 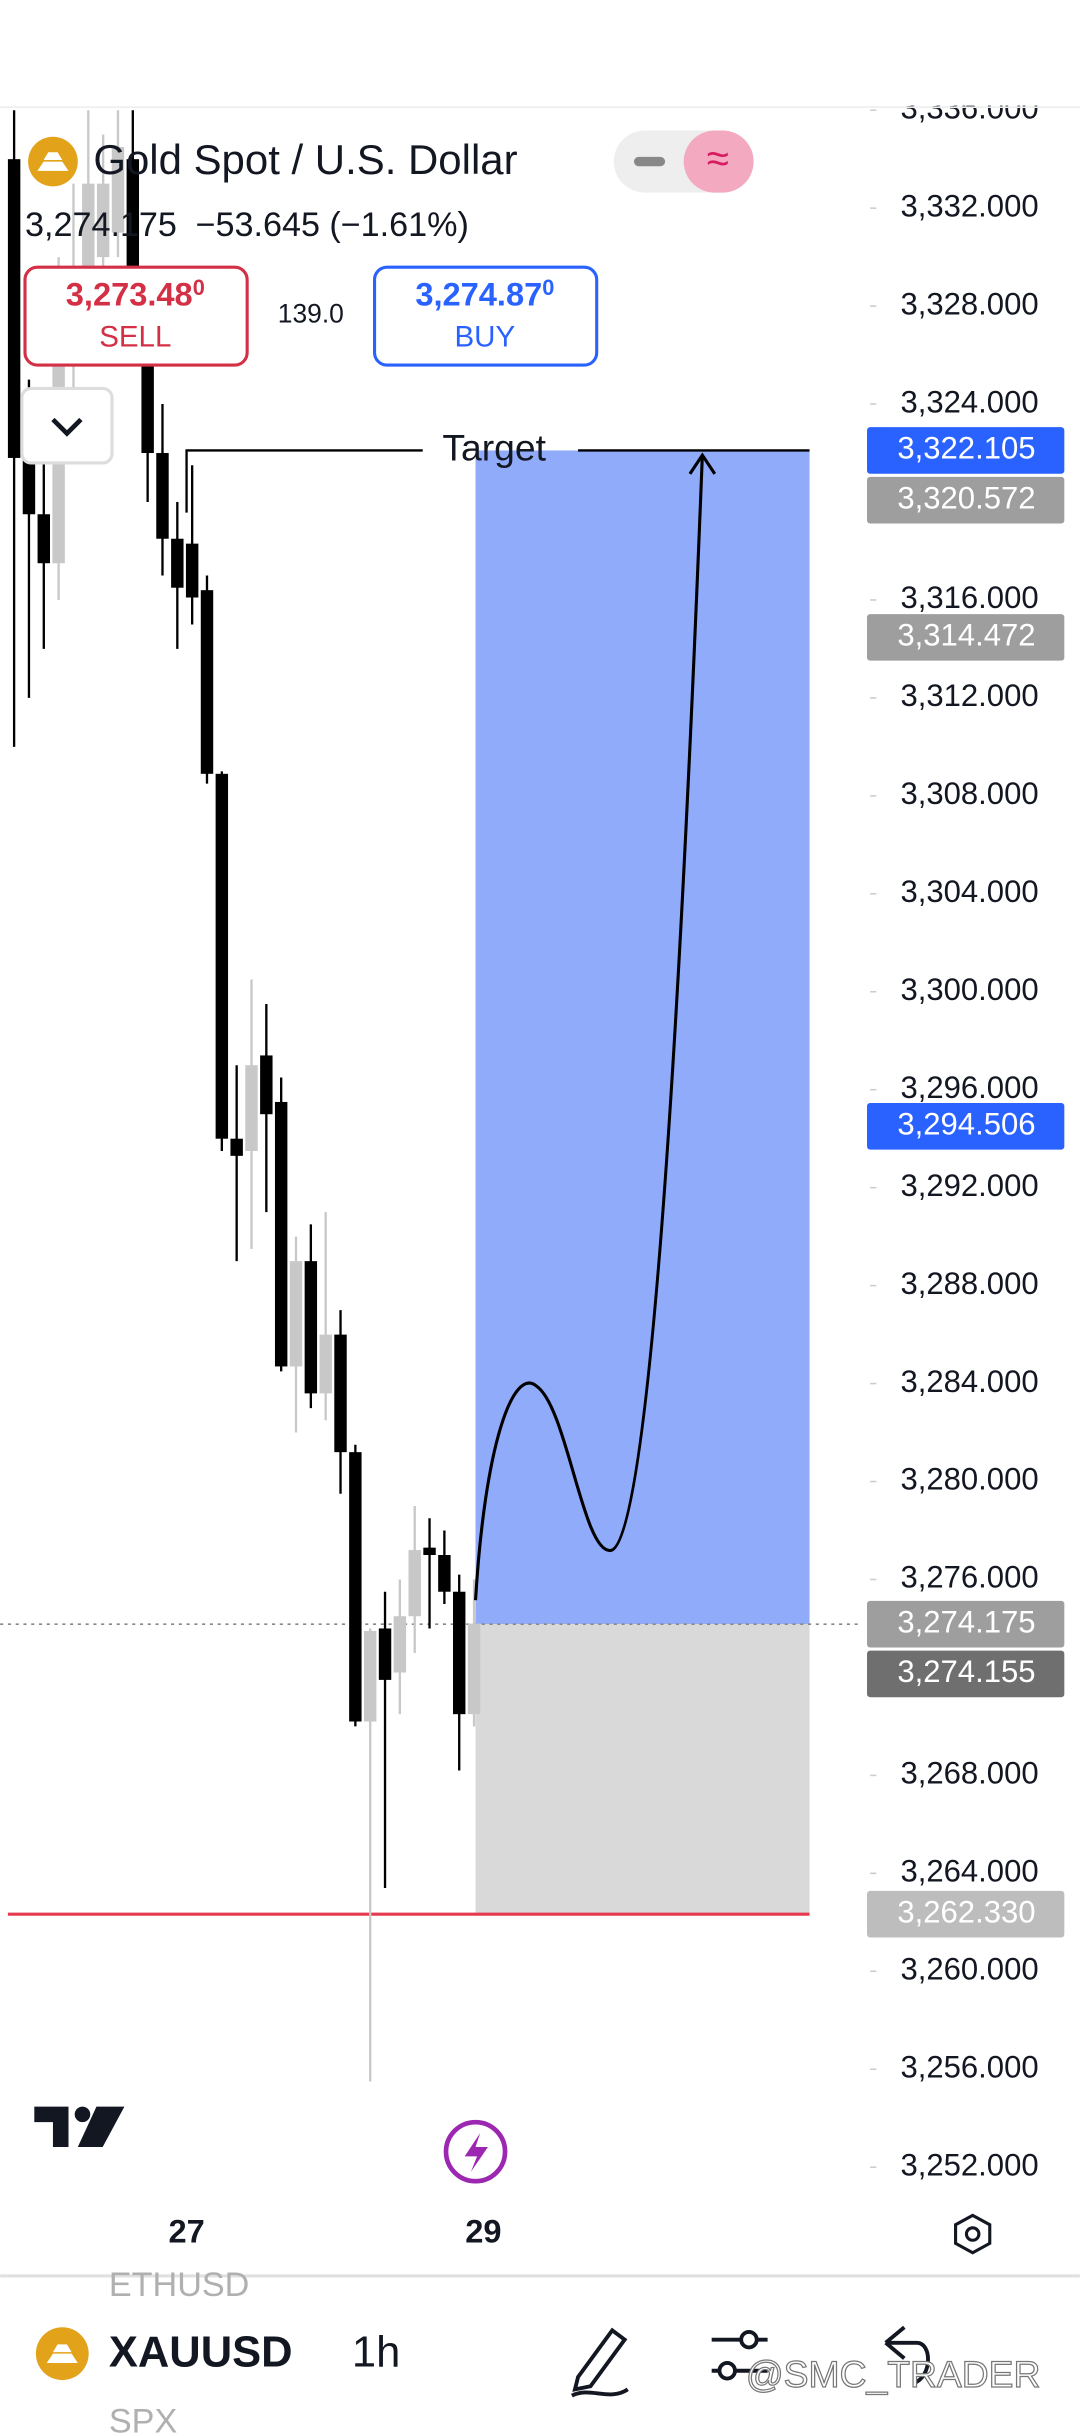 I want to click on watermark: @SMC_TRADER, so click(x=893, y=2374).